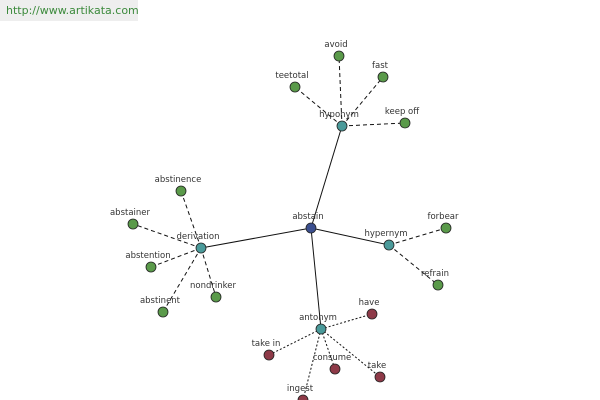 The width and height of the screenshot is (600, 400). I want to click on word-label: ingest, so click(300, 389).